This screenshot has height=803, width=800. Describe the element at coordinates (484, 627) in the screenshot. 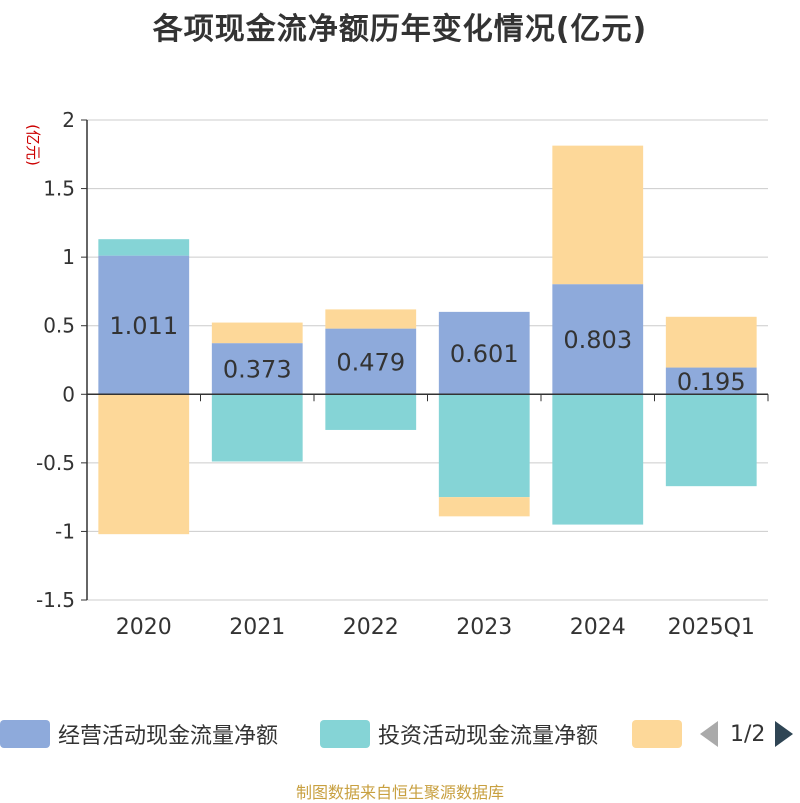

I see `x-tick-label-2023: 2023` at that location.